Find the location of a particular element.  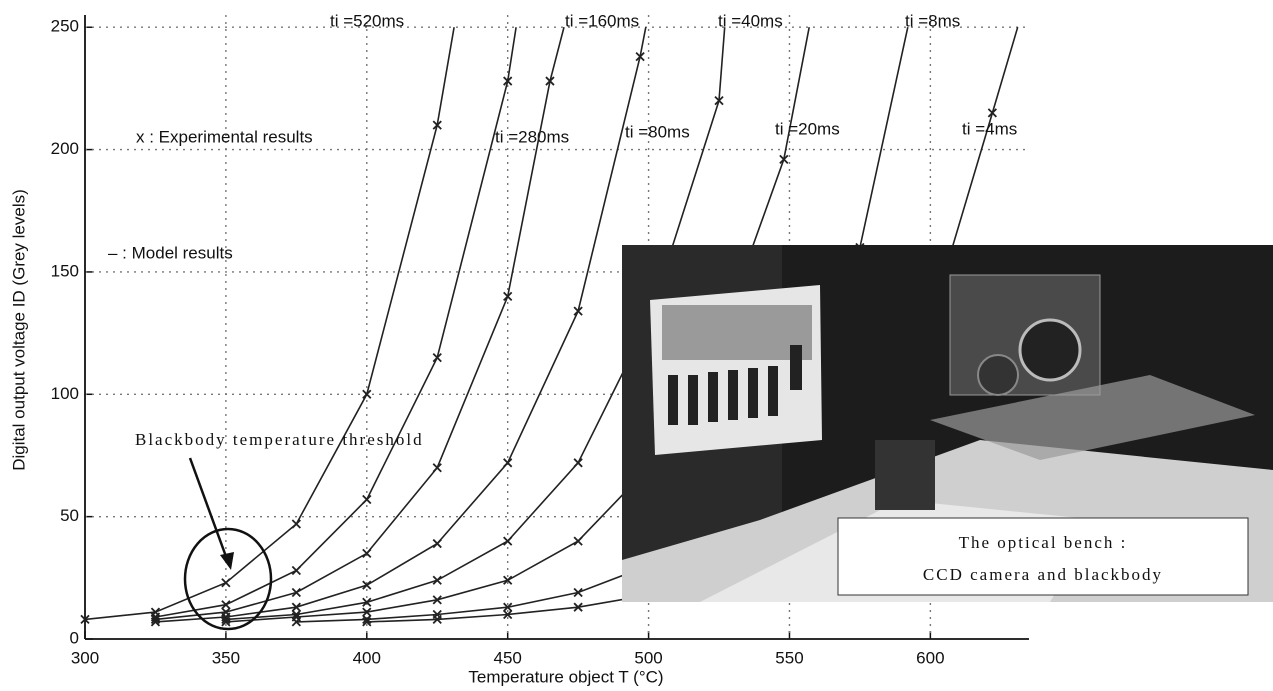

series-label: ti =4ms is located at coordinates (989, 128).